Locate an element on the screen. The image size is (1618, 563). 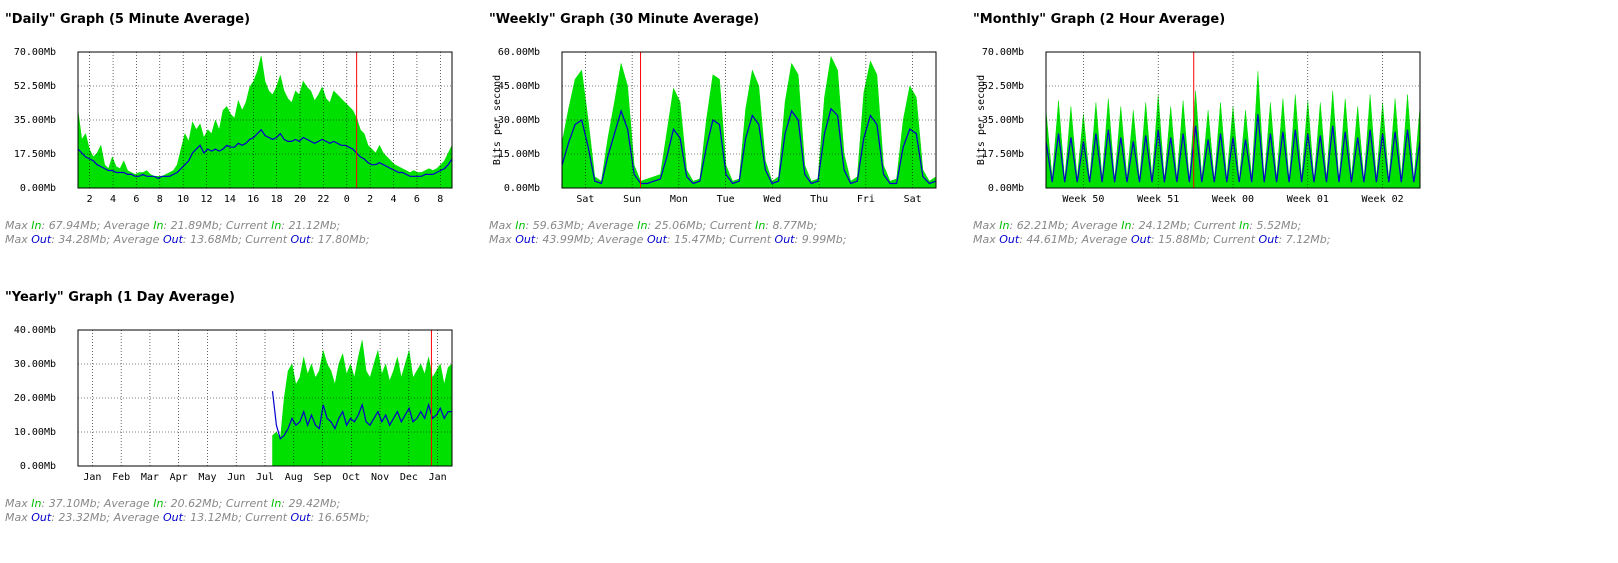
x-tick-label: Week 50 is located at coordinates (1083, 199).